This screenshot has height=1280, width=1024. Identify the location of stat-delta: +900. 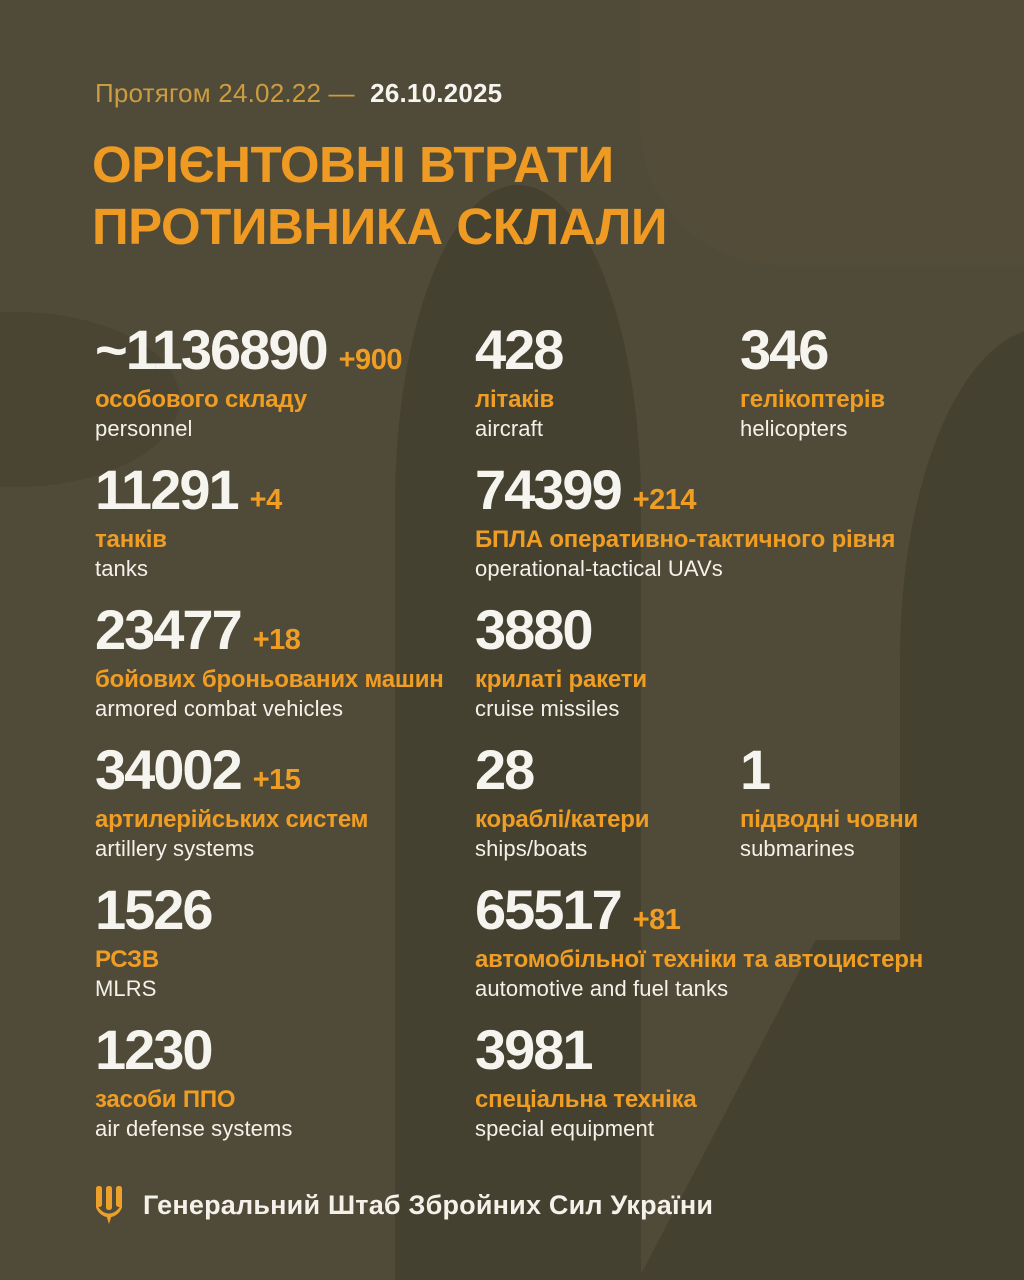
(370, 360).